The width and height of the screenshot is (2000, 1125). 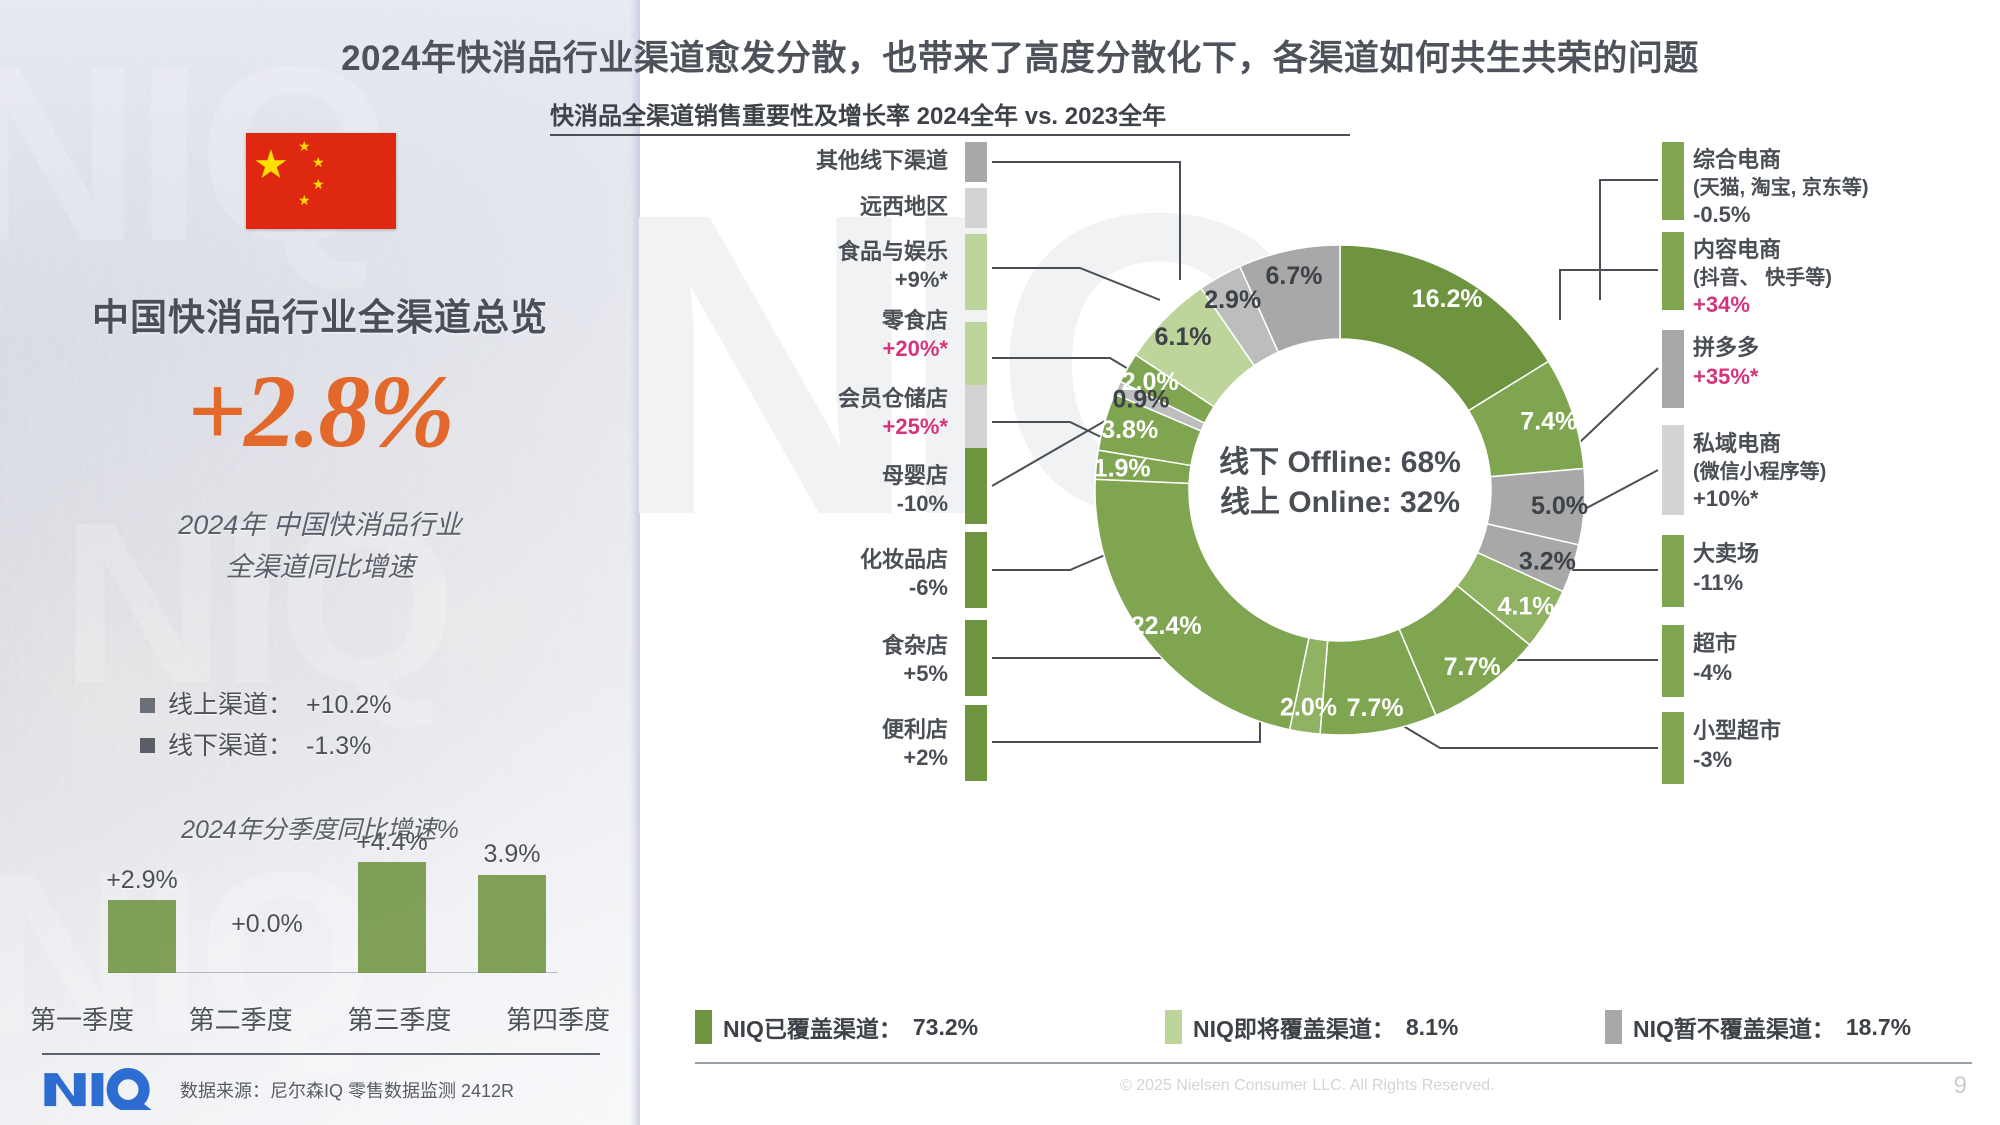 What do you see at coordinates (320, 525) in the screenshot?
I see `caption-line-1: 2024年 中国快消品行业` at bounding box center [320, 525].